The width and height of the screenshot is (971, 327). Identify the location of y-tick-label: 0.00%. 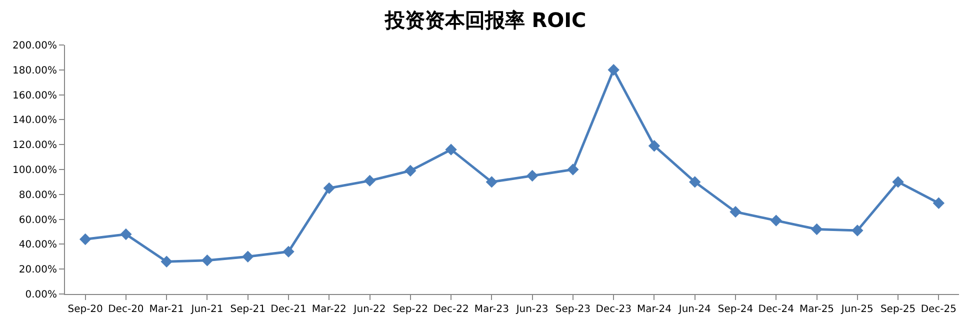
(41, 295).